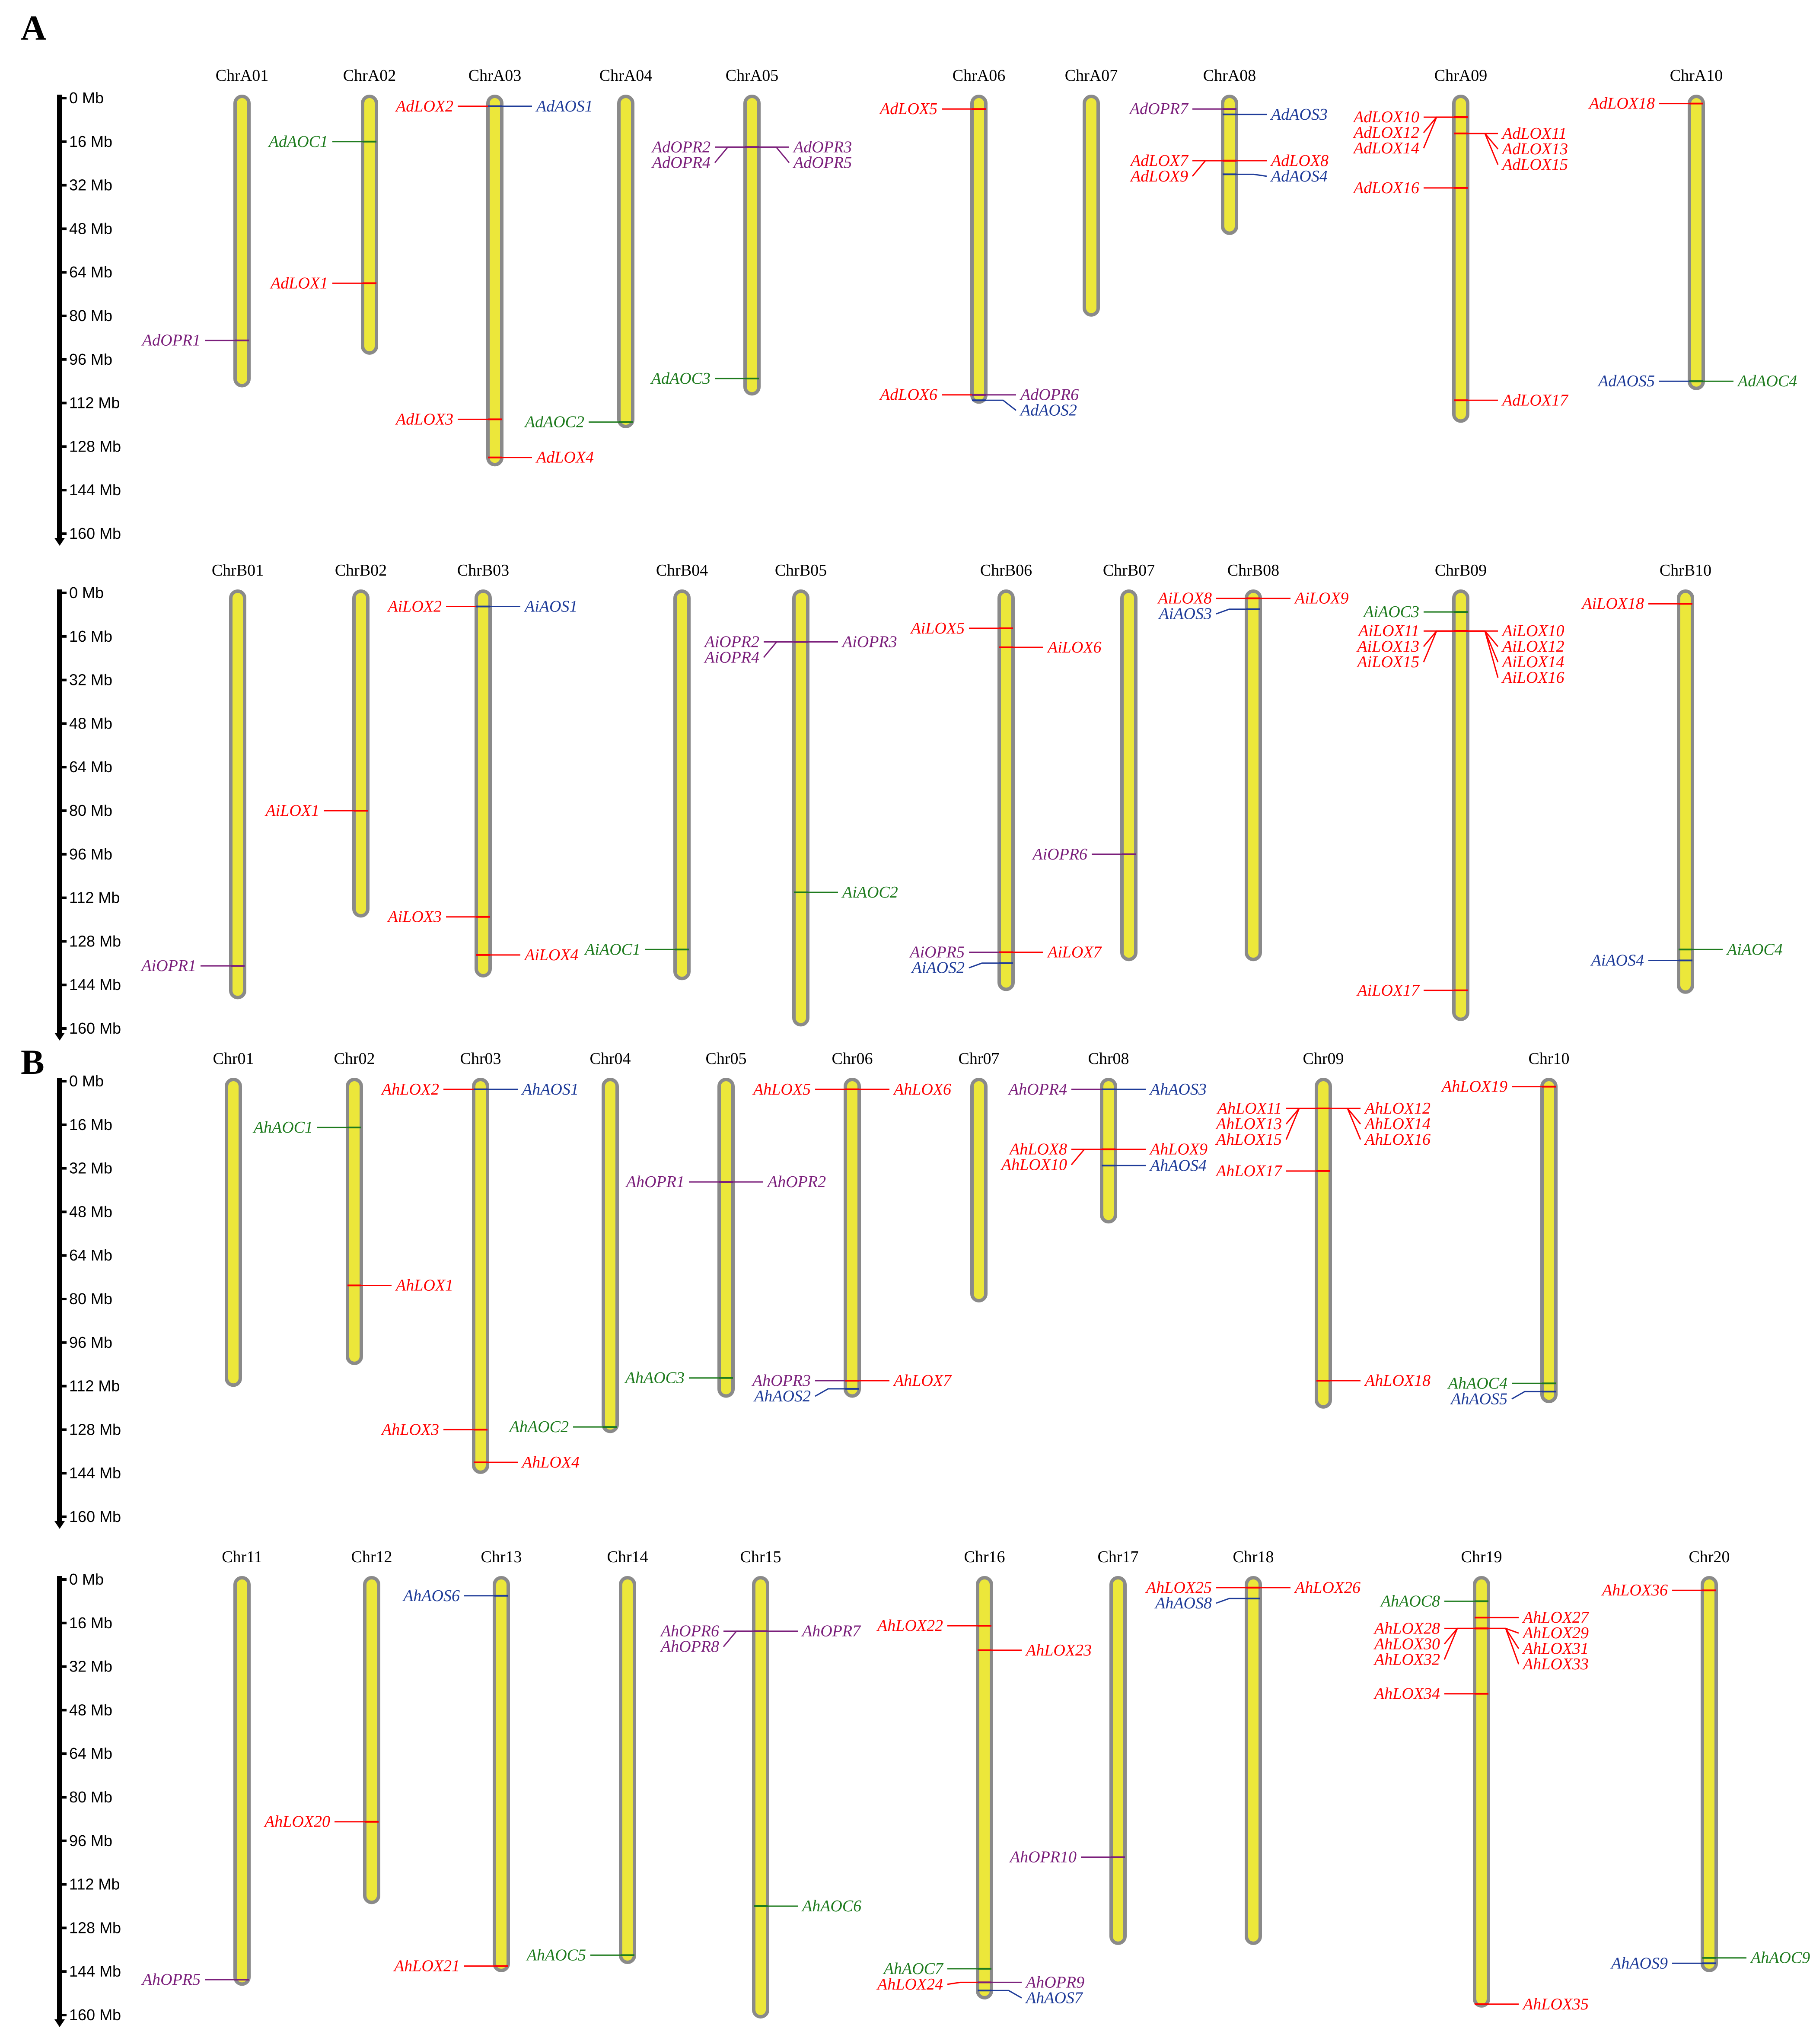 This screenshot has height=2044, width=1813. What do you see at coordinates (59, 1525) in the screenshot?
I see `scale-arrow` at bounding box center [59, 1525].